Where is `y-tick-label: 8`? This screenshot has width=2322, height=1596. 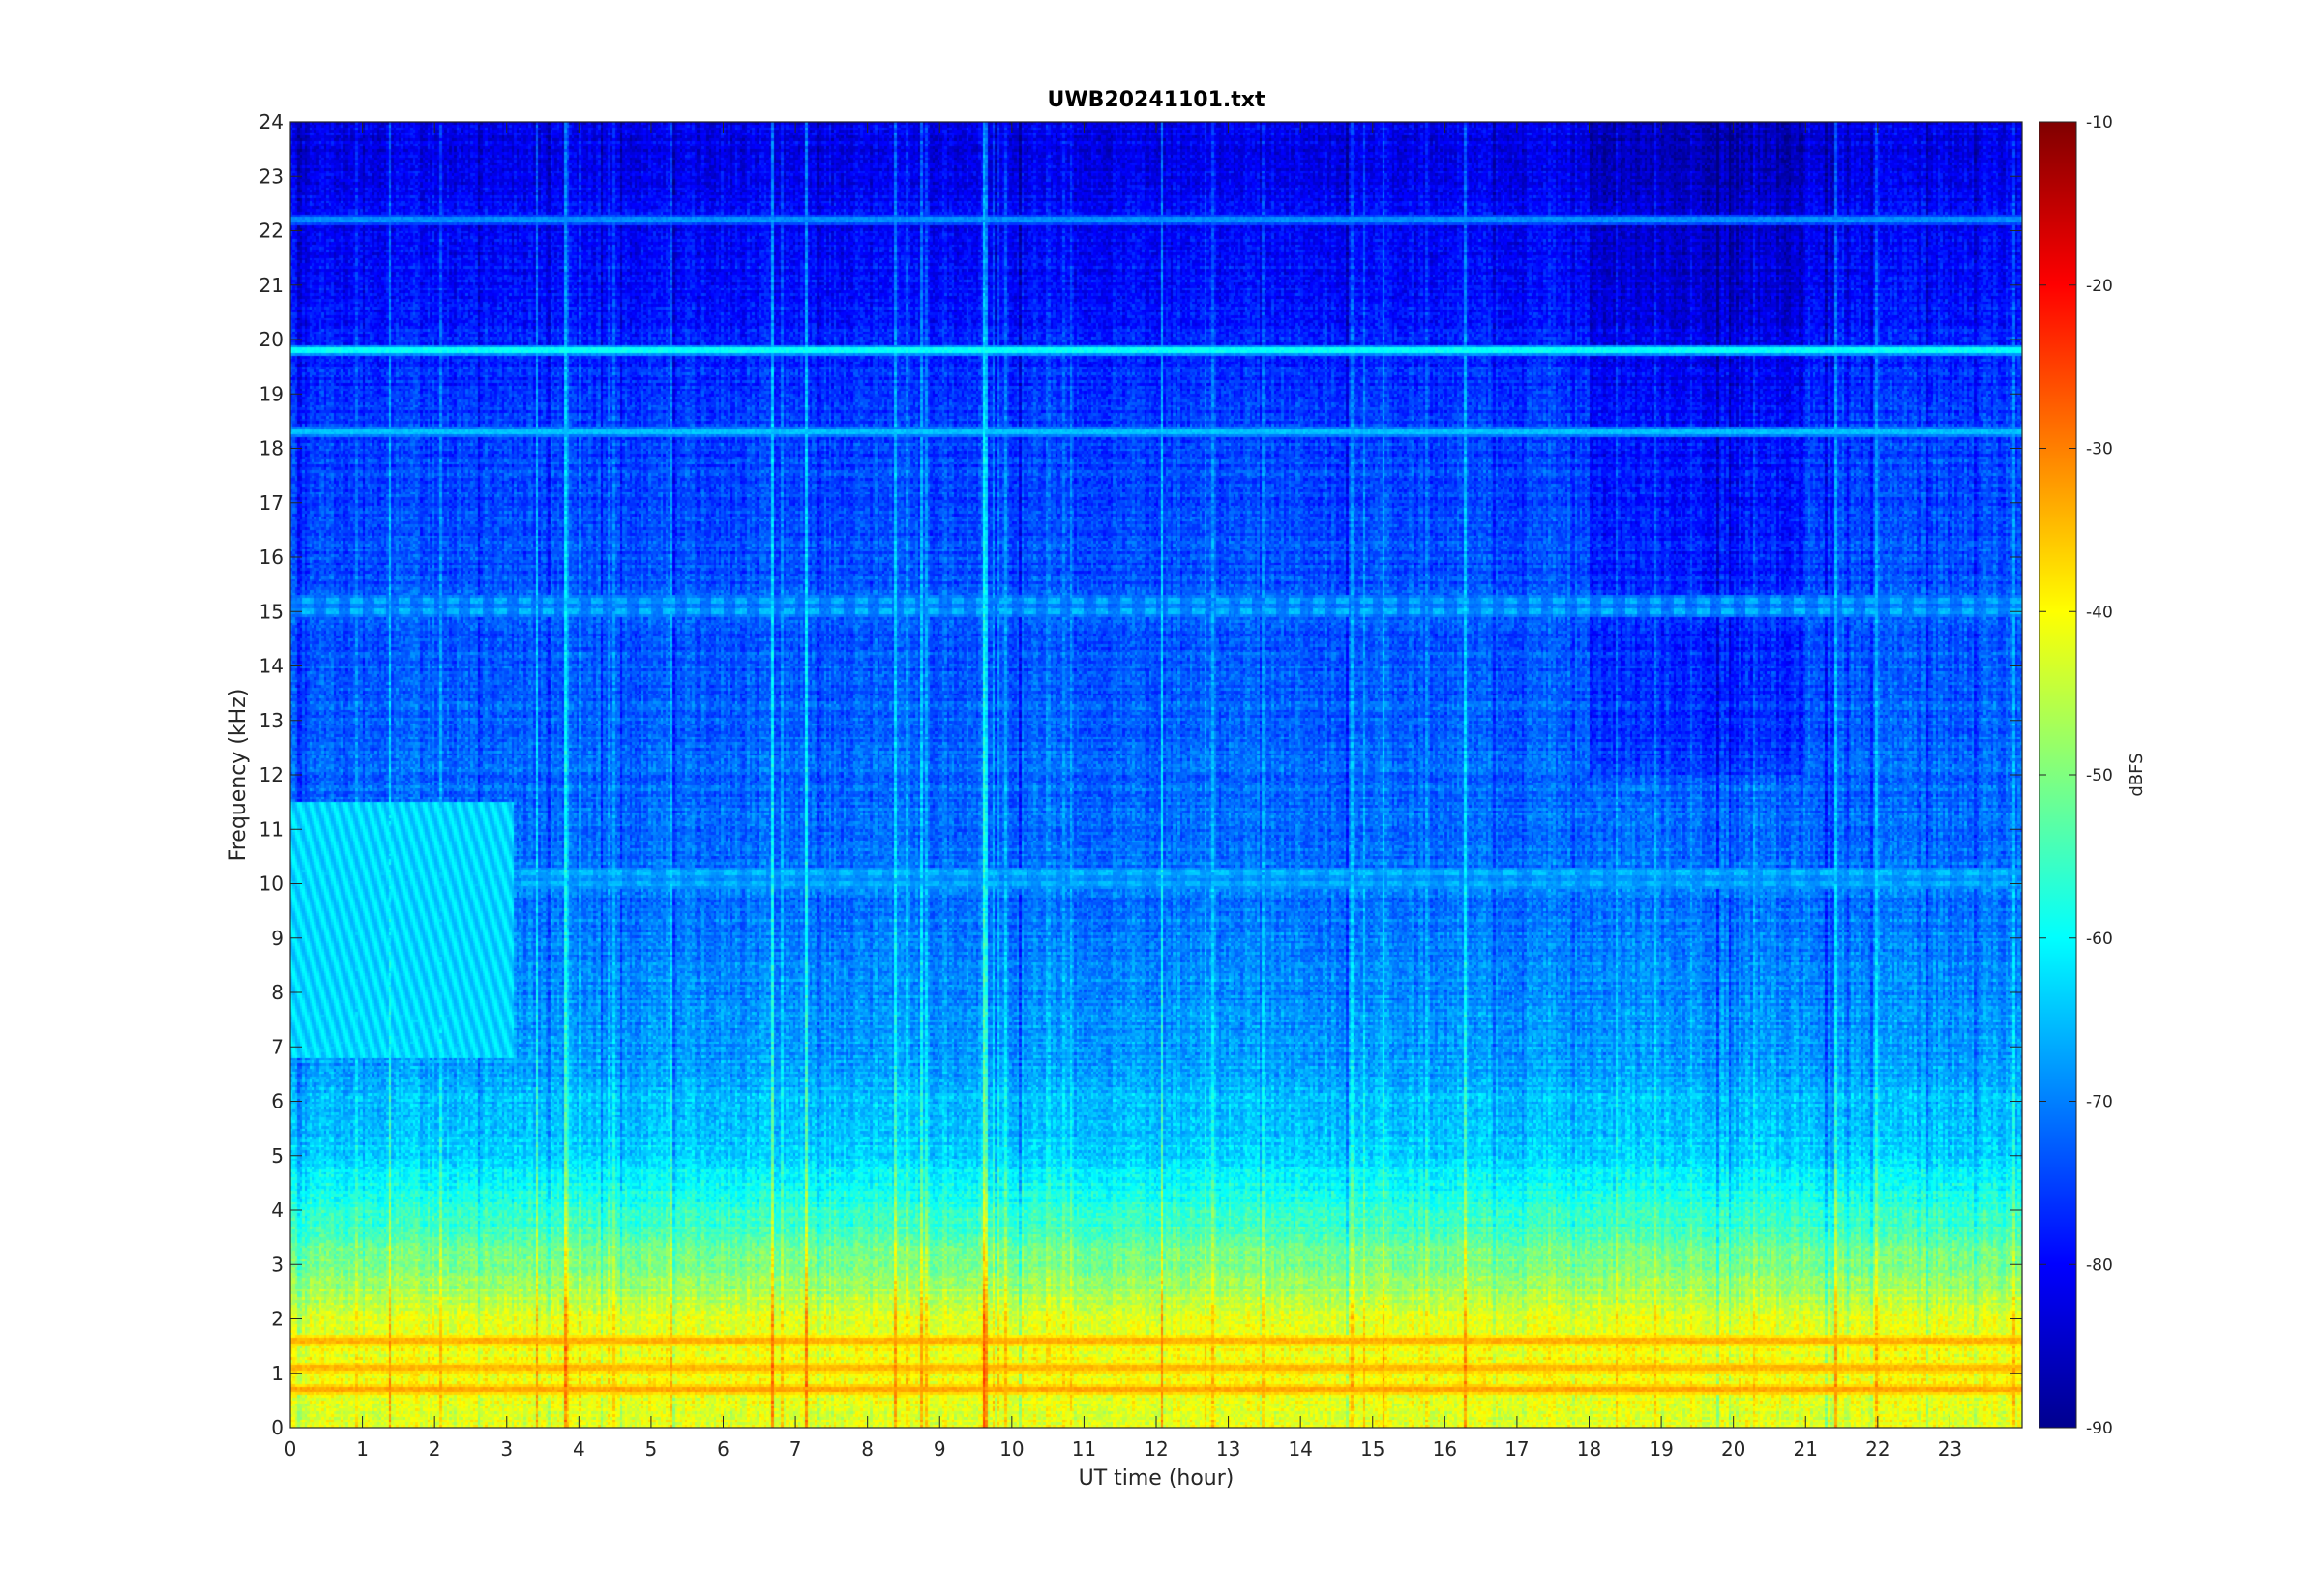 y-tick-label: 8 is located at coordinates (277, 992).